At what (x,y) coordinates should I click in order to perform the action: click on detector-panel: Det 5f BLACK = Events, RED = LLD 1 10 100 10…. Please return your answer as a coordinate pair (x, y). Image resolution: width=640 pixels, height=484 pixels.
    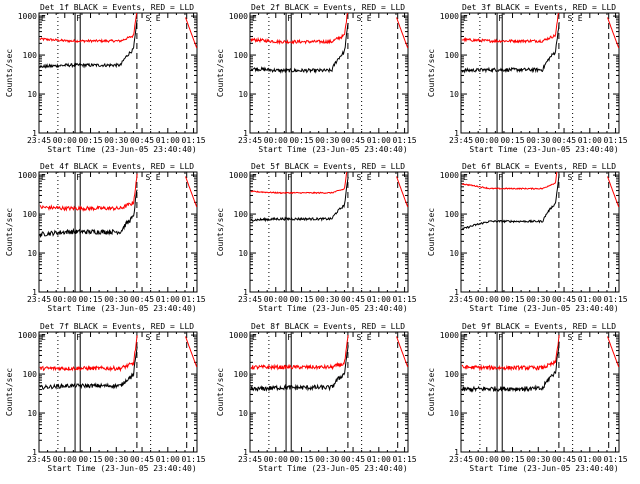
    Looking at the image, I should click on (316, 237).